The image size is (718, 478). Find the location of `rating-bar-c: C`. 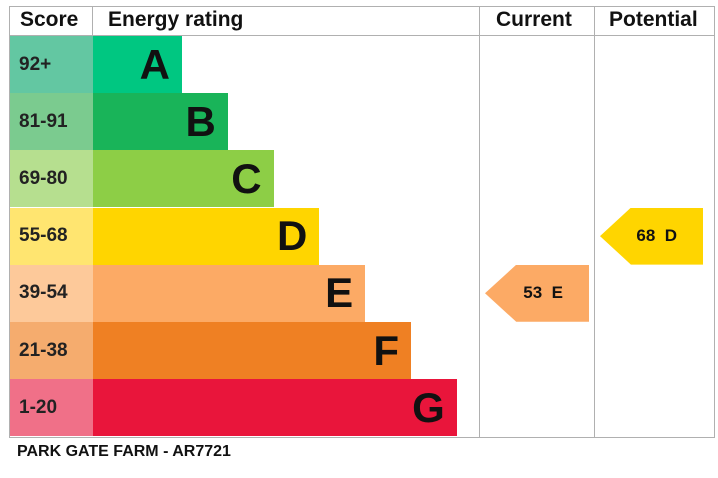

rating-bar-c: C is located at coordinates (183, 179).